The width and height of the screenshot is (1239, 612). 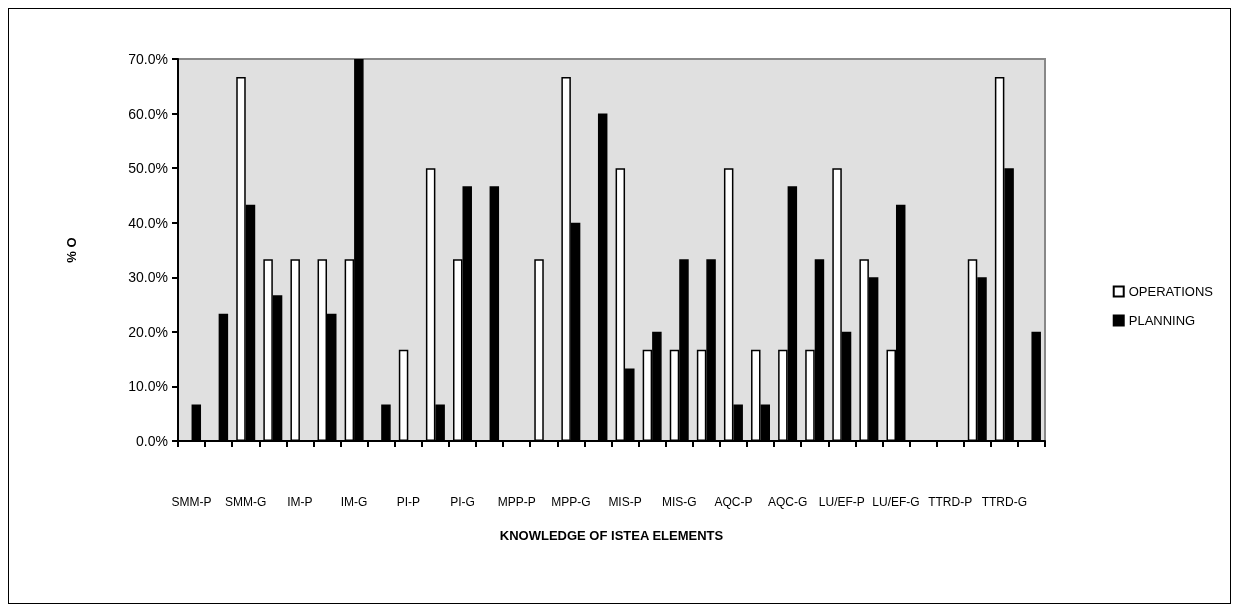 I want to click on x-tick-label: AQC-G, so click(x=787, y=502).